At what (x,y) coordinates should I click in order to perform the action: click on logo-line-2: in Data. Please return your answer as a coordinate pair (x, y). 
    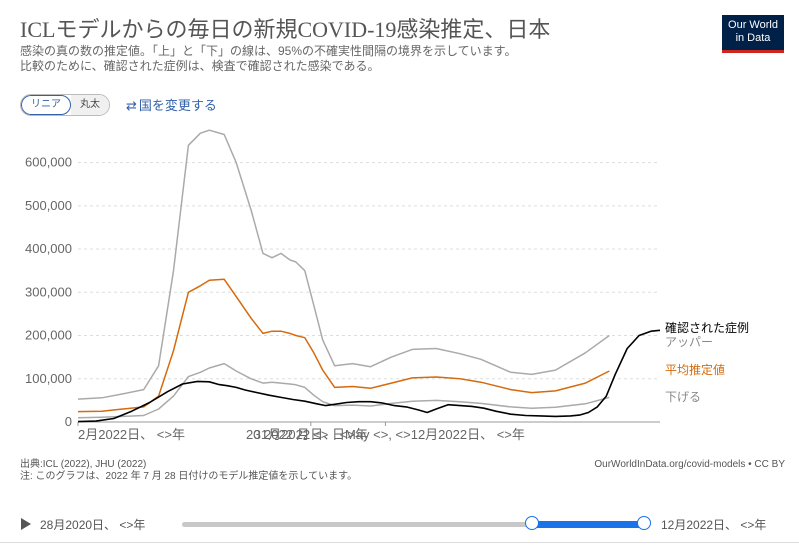
    Looking at the image, I should click on (753, 38).